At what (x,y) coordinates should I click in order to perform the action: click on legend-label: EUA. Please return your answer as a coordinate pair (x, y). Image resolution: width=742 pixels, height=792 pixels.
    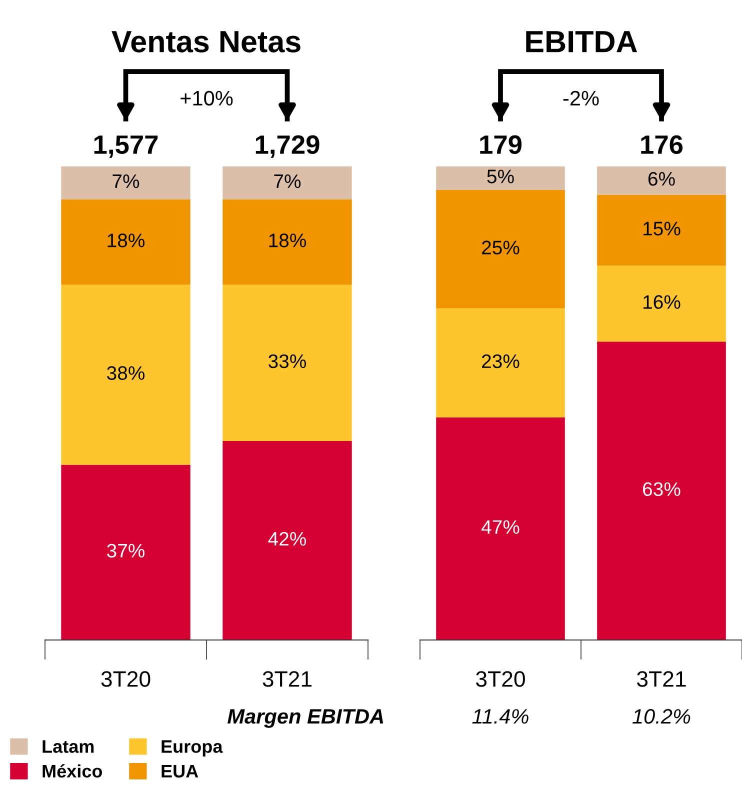
    Looking at the image, I should click on (180, 771).